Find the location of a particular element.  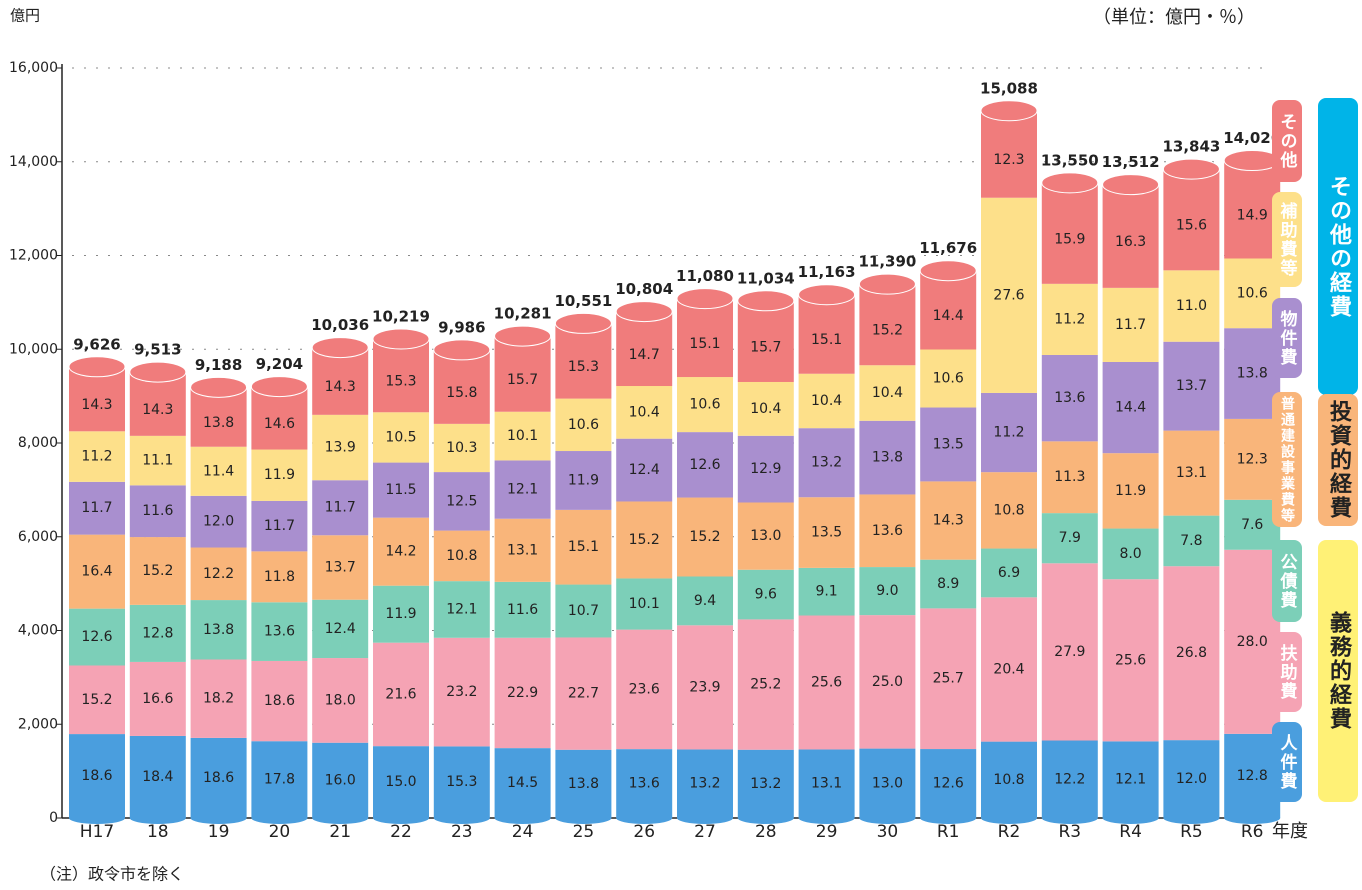

data-label: 13.5 is located at coordinates (948, 444).